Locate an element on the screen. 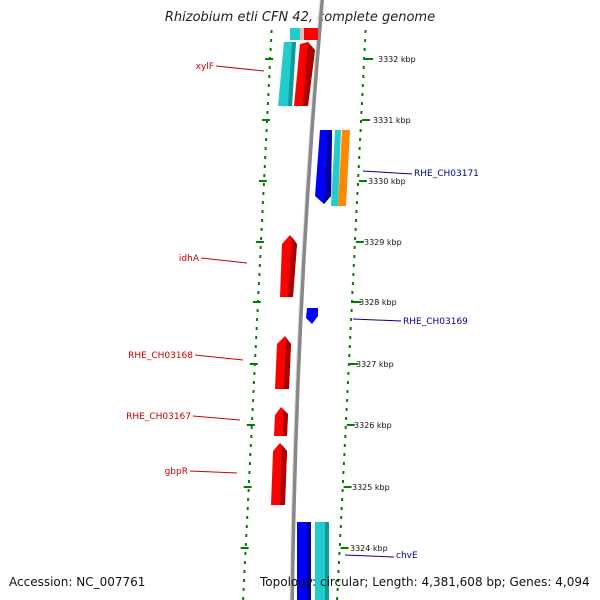 The width and height of the screenshot is (600, 600). genome-backbone-highlight is located at coordinates (305, 300).